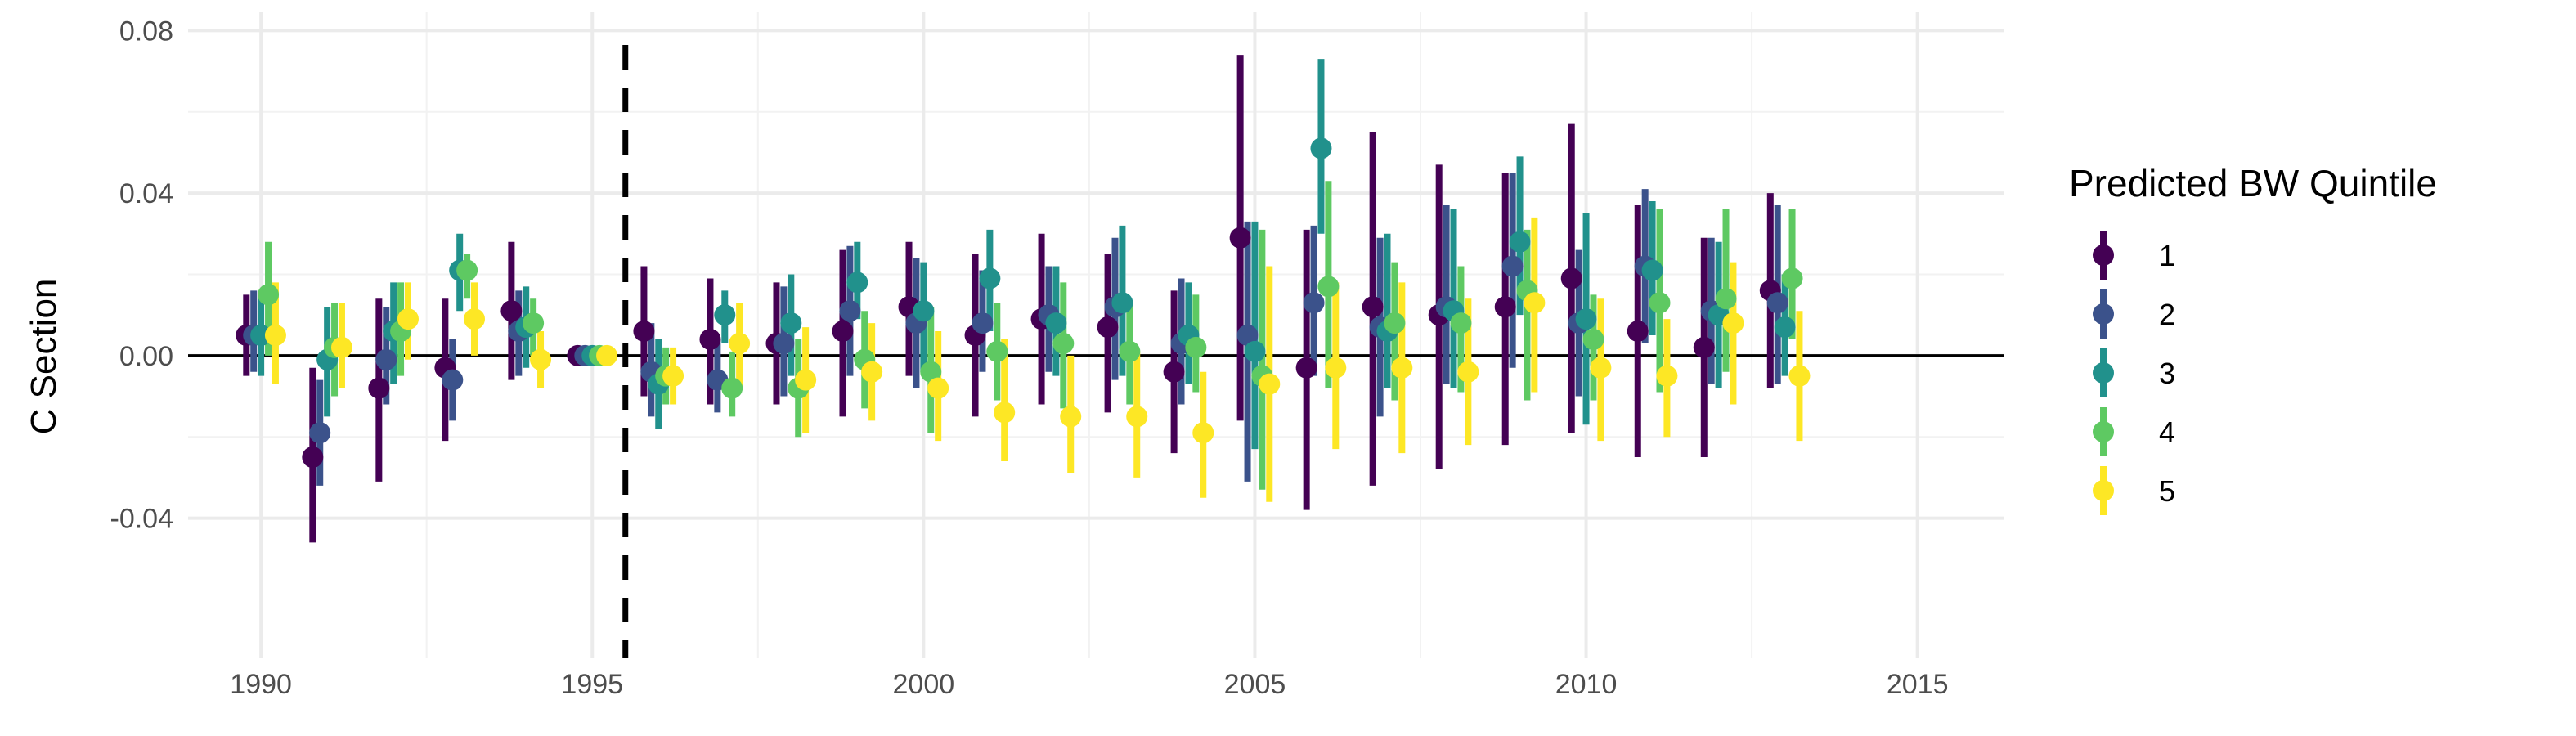 The width and height of the screenshot is (2576, 736). Describe the element at coordinates (1918, 684) in the screenshot. I see `x-tick-label: 2015` at that location.